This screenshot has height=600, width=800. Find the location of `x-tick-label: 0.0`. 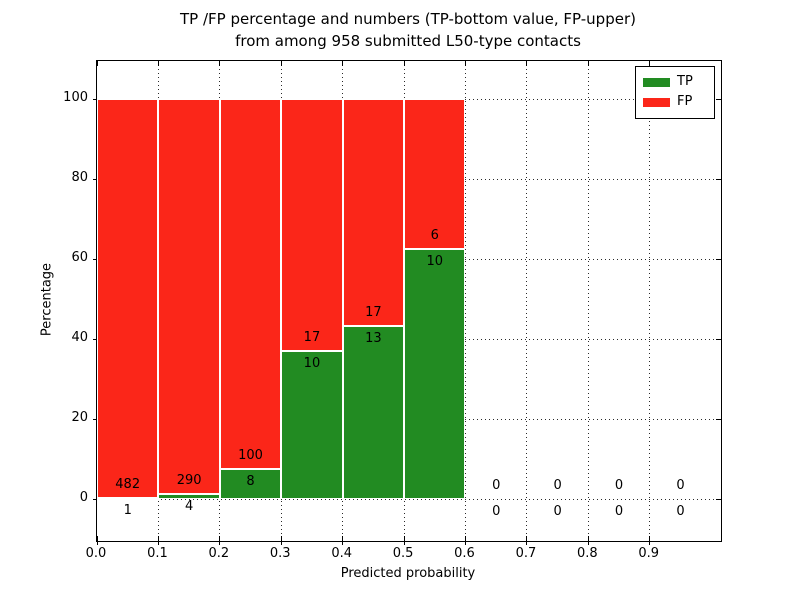

x-tick-label: 0.0 is located at coordinates (96, 553).